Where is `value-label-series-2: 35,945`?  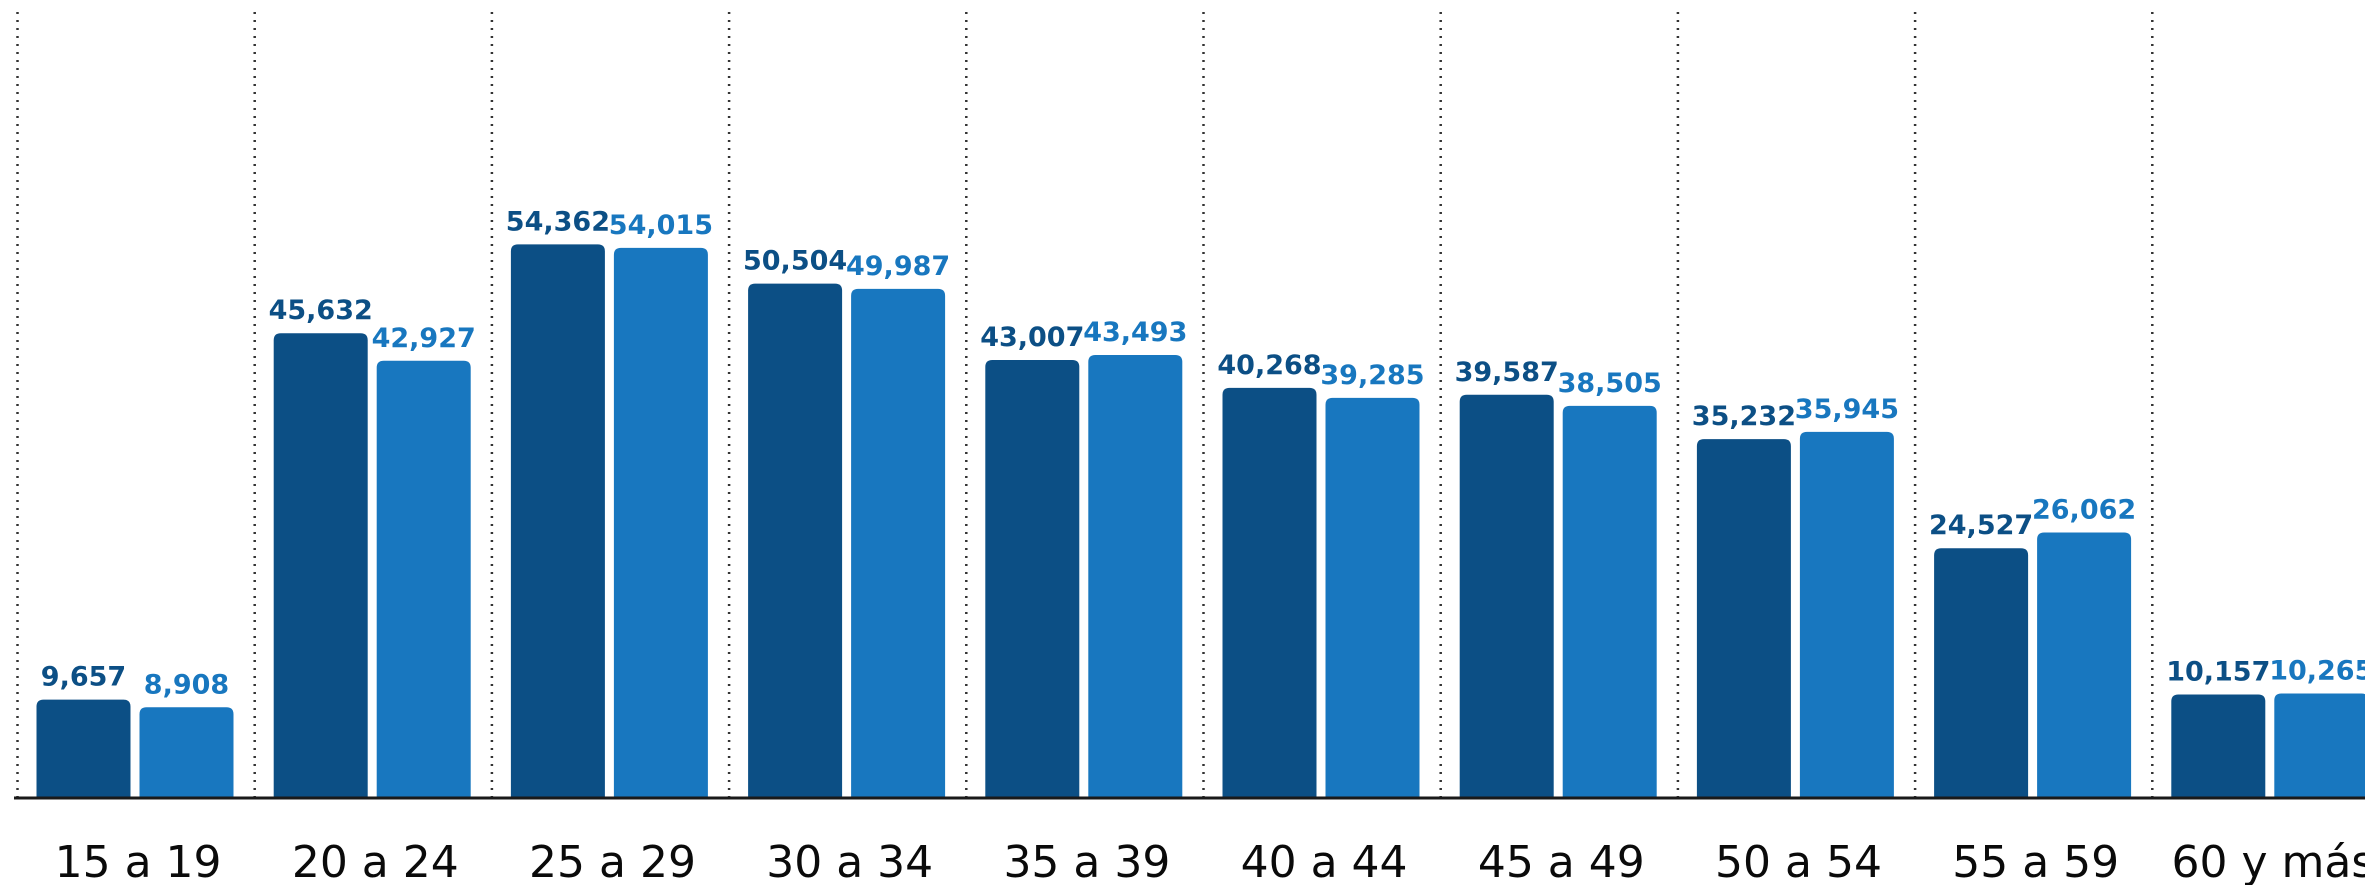
value-label-series-2: 35,945 is located at coordinates (1847, 409).